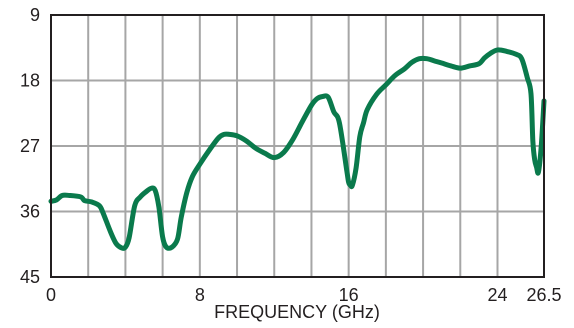 The height and width of the screenshot is (328, 574). What do you see at coordinates (543, 295) in the screenshot?
I see `x-tick-label: 26.5` at bounding box center [543, 295].